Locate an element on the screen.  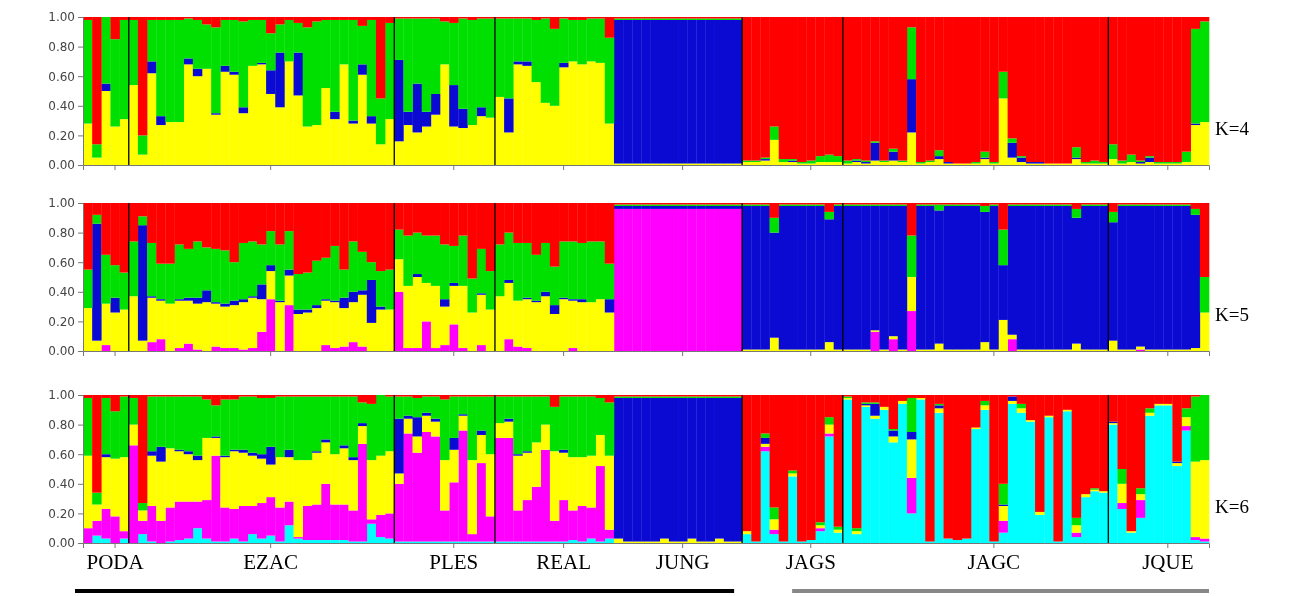
x-tick-label: JUNG is located at coordinates (682, 561).